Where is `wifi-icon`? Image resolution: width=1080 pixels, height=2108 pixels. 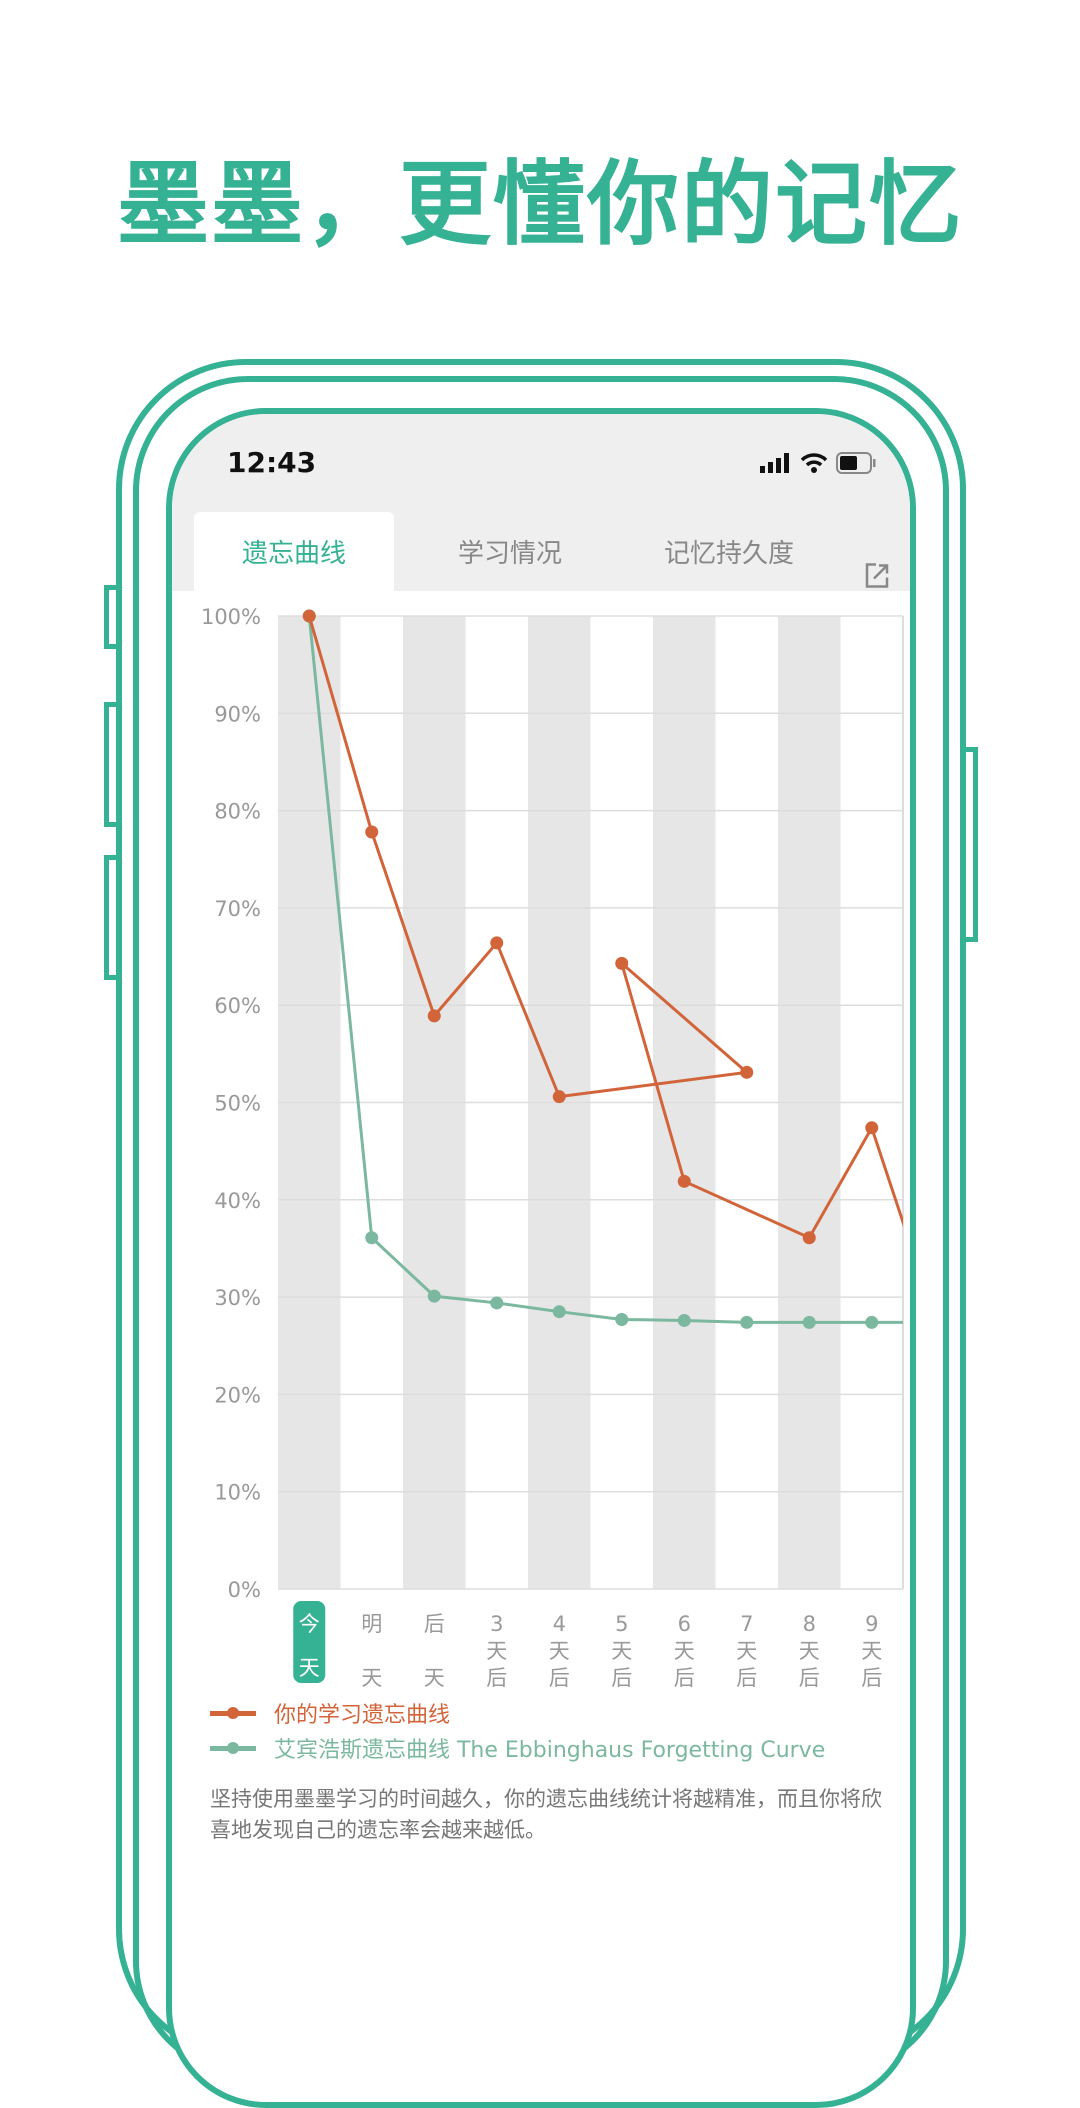
wifi-icon is located at coordinates (814, 463).